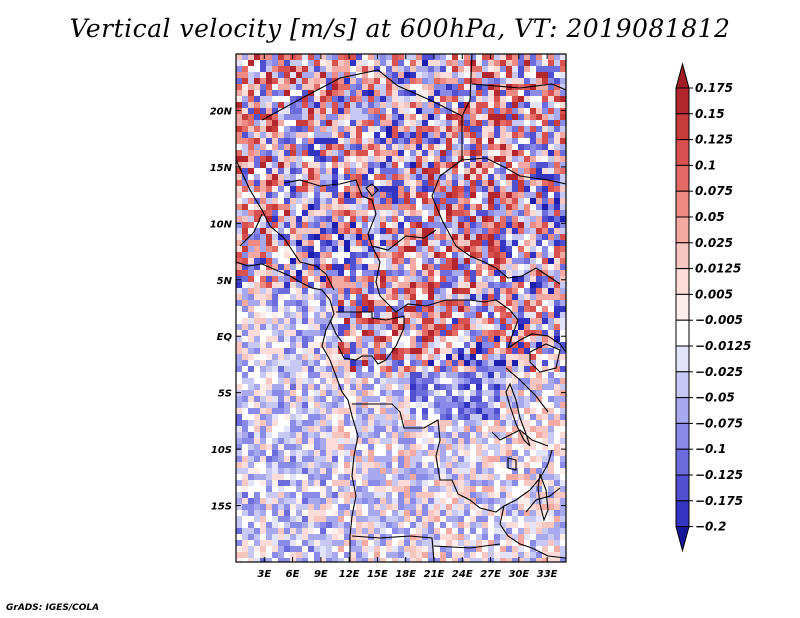 This screenshot has width=800, height=618. I want to click on x-tick-label: 30E, so click(518, 574).